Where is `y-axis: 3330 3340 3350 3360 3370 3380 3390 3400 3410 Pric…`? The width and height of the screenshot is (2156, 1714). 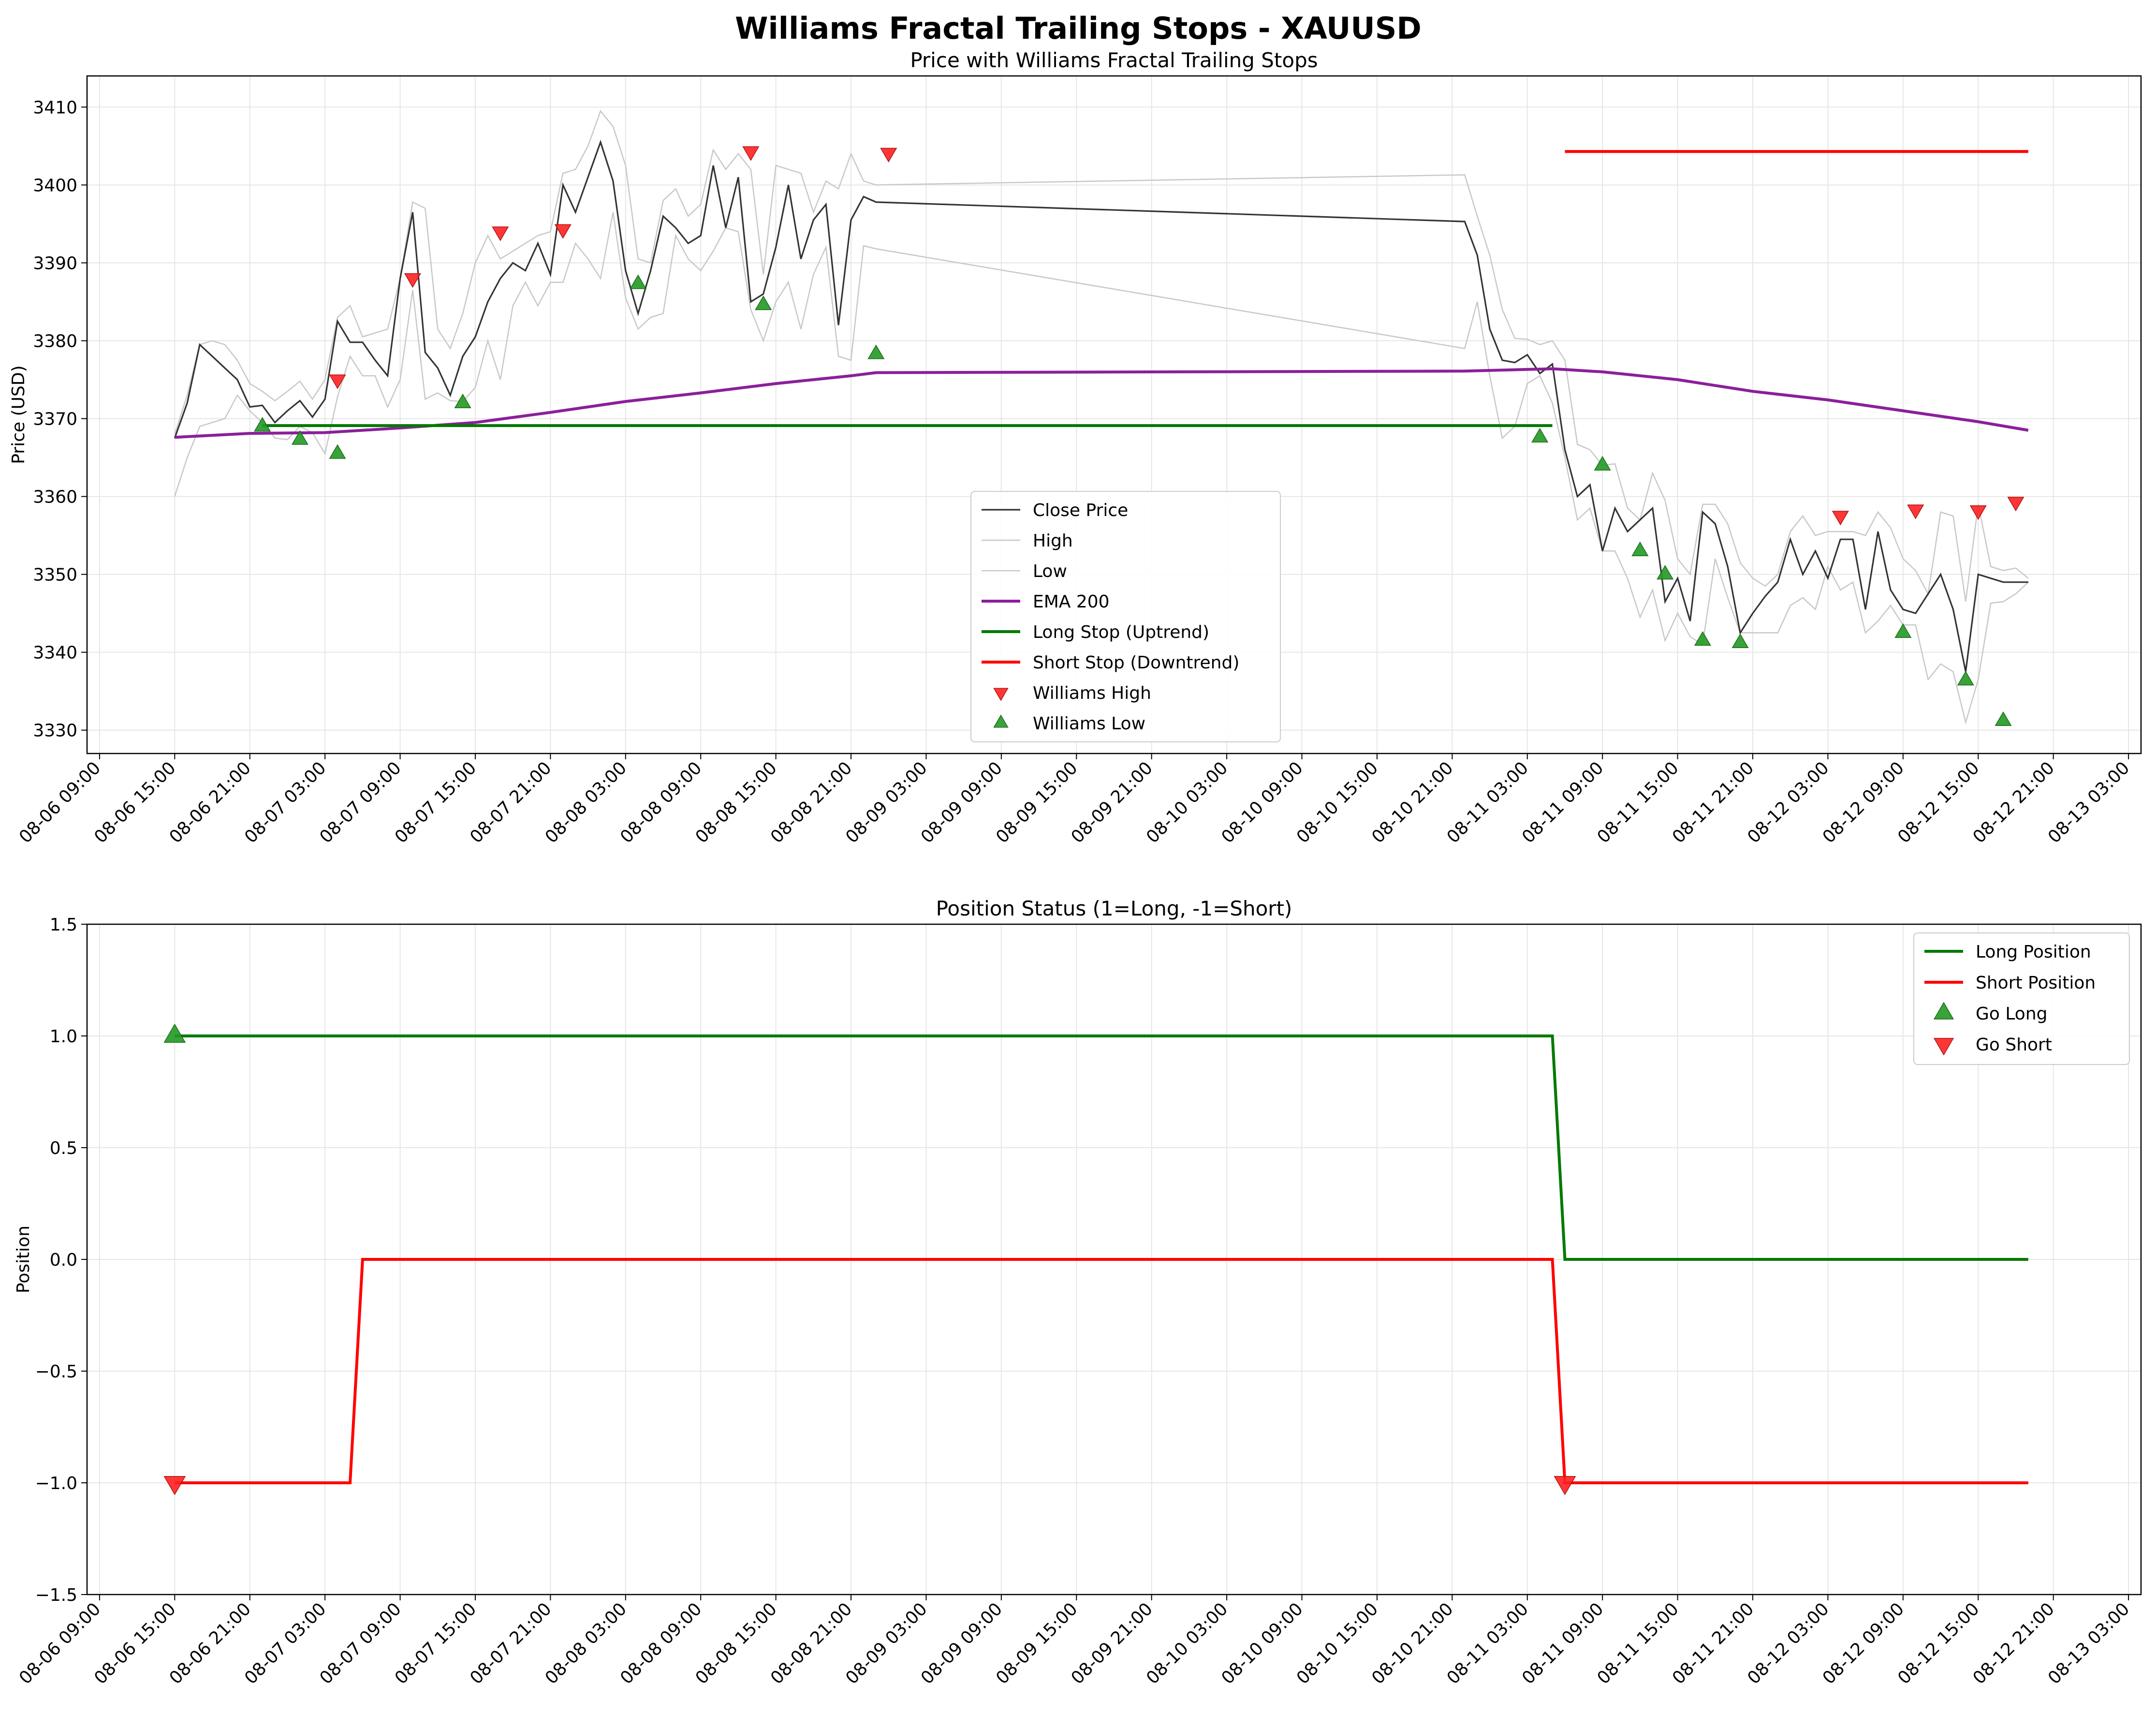
y-axis: 3330 3340 3350 3360 3370 3380 3390 3400 3410 Pric… is located at coordinates (48, 420).